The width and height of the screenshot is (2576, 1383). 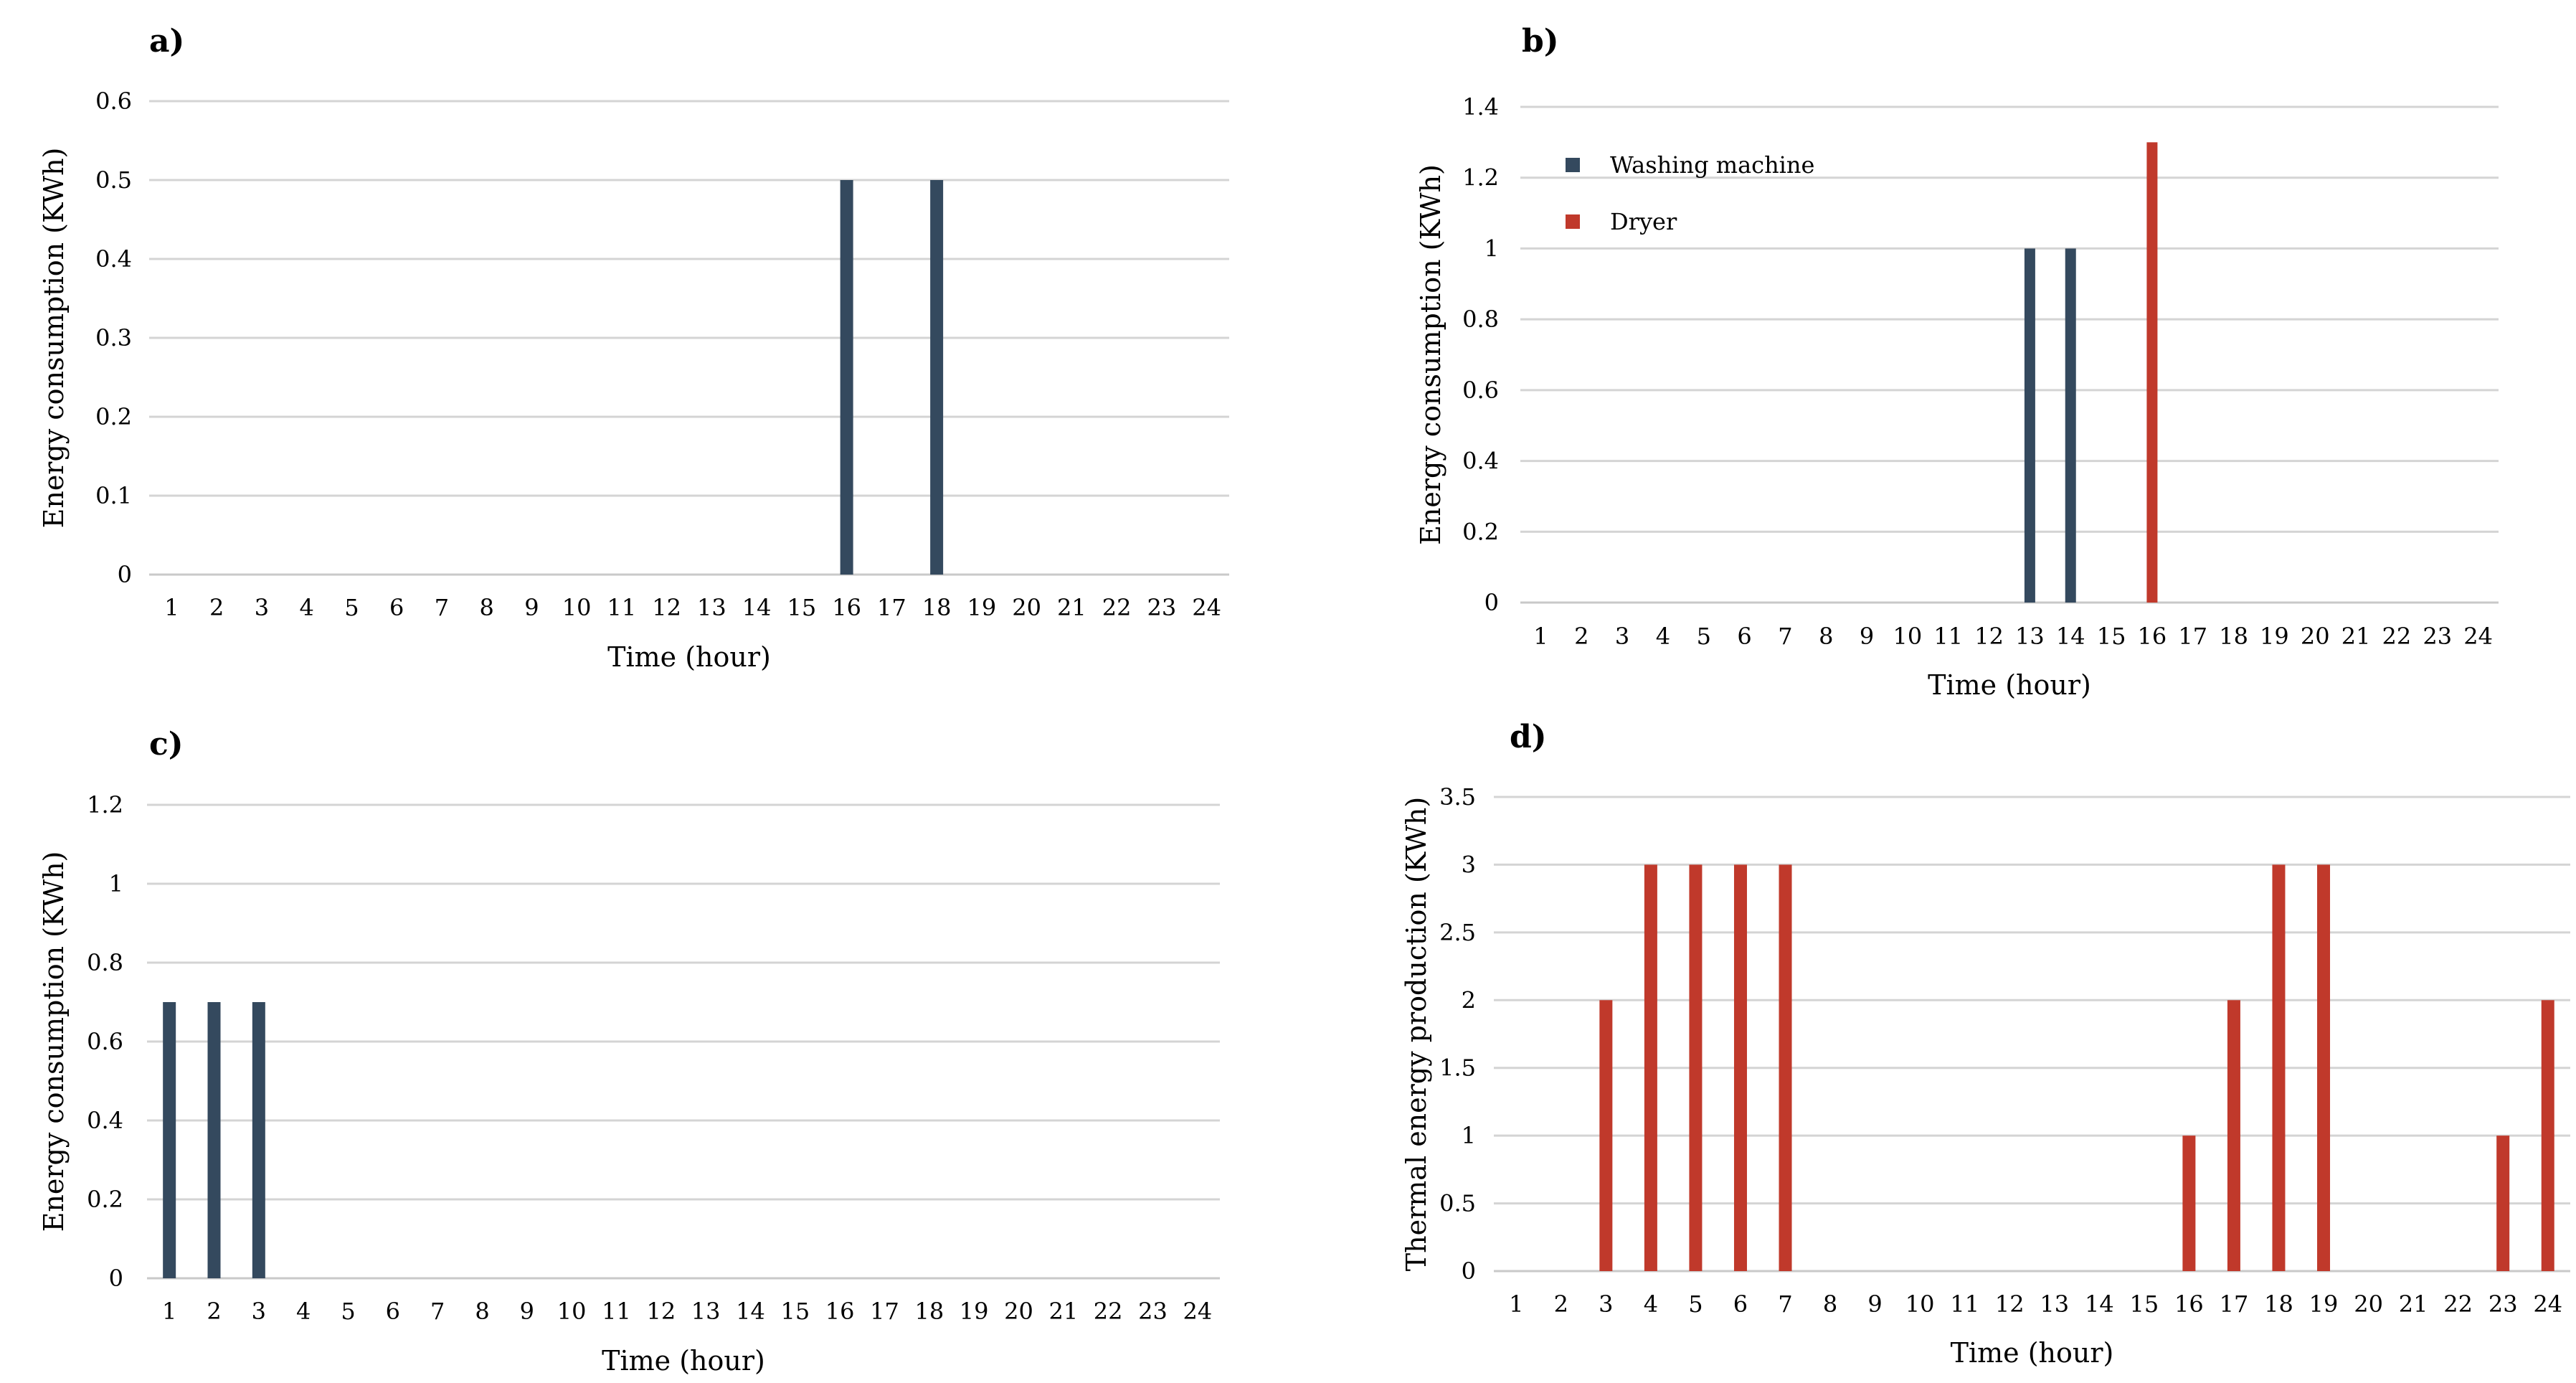 I want to click on x-tick-label: 21, so click(x=1071, y=607).